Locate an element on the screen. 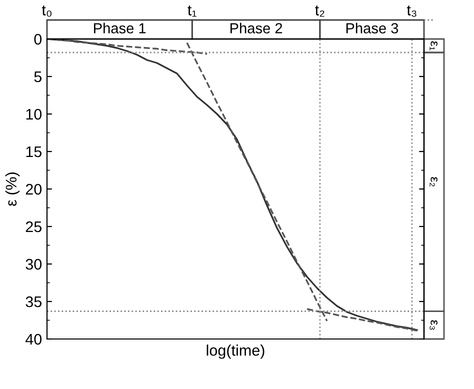  text: t₀ is located at coordinates (47, 11).